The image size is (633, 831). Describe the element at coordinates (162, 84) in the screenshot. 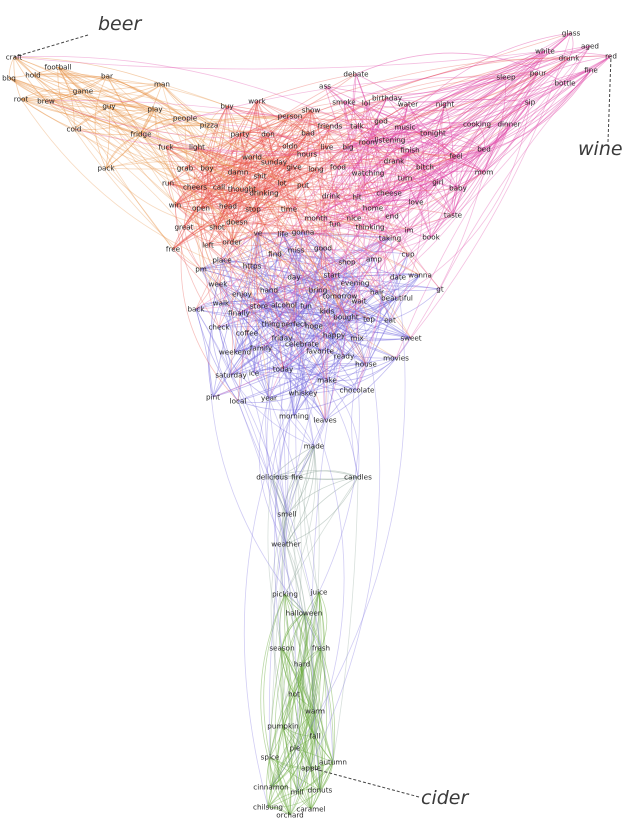

I see `word-node-man: man` at that location.